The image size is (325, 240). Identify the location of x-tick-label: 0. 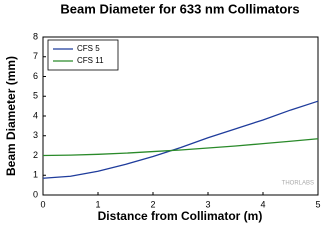
(42, 204).